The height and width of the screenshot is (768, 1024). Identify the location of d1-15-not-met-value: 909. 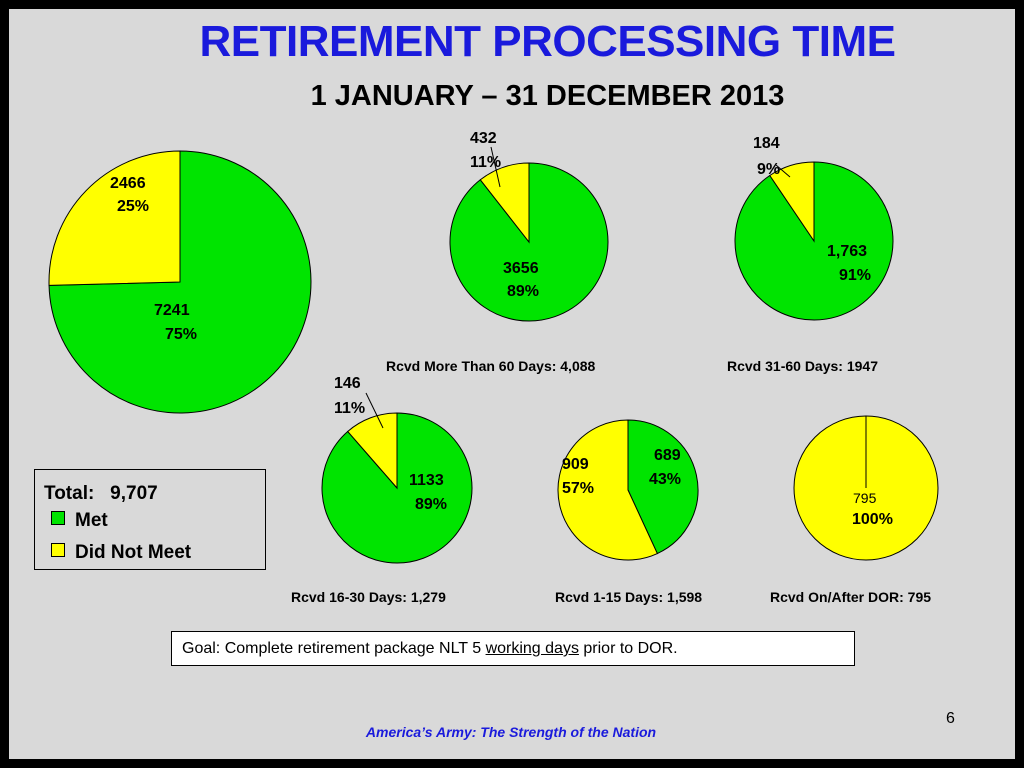
(575, 464).